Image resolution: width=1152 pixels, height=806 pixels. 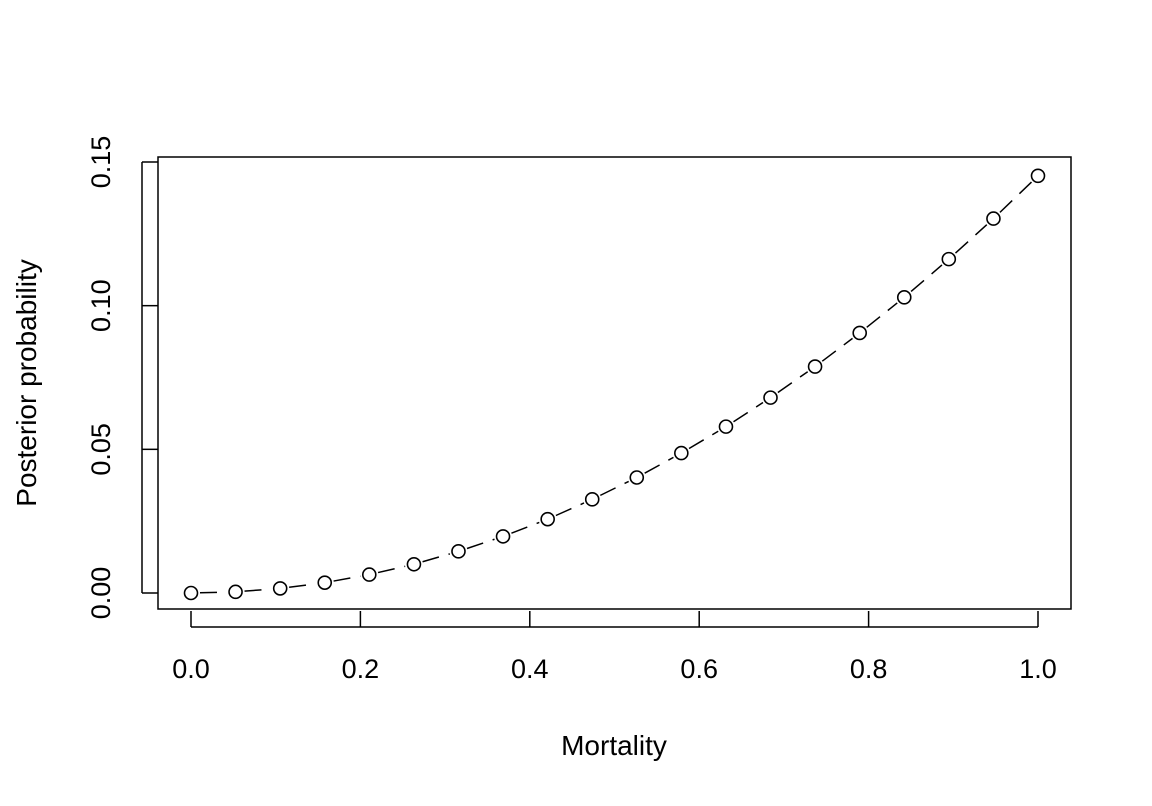 I want to click on y-tick-label: 0.05, so click(x=101, y=449).